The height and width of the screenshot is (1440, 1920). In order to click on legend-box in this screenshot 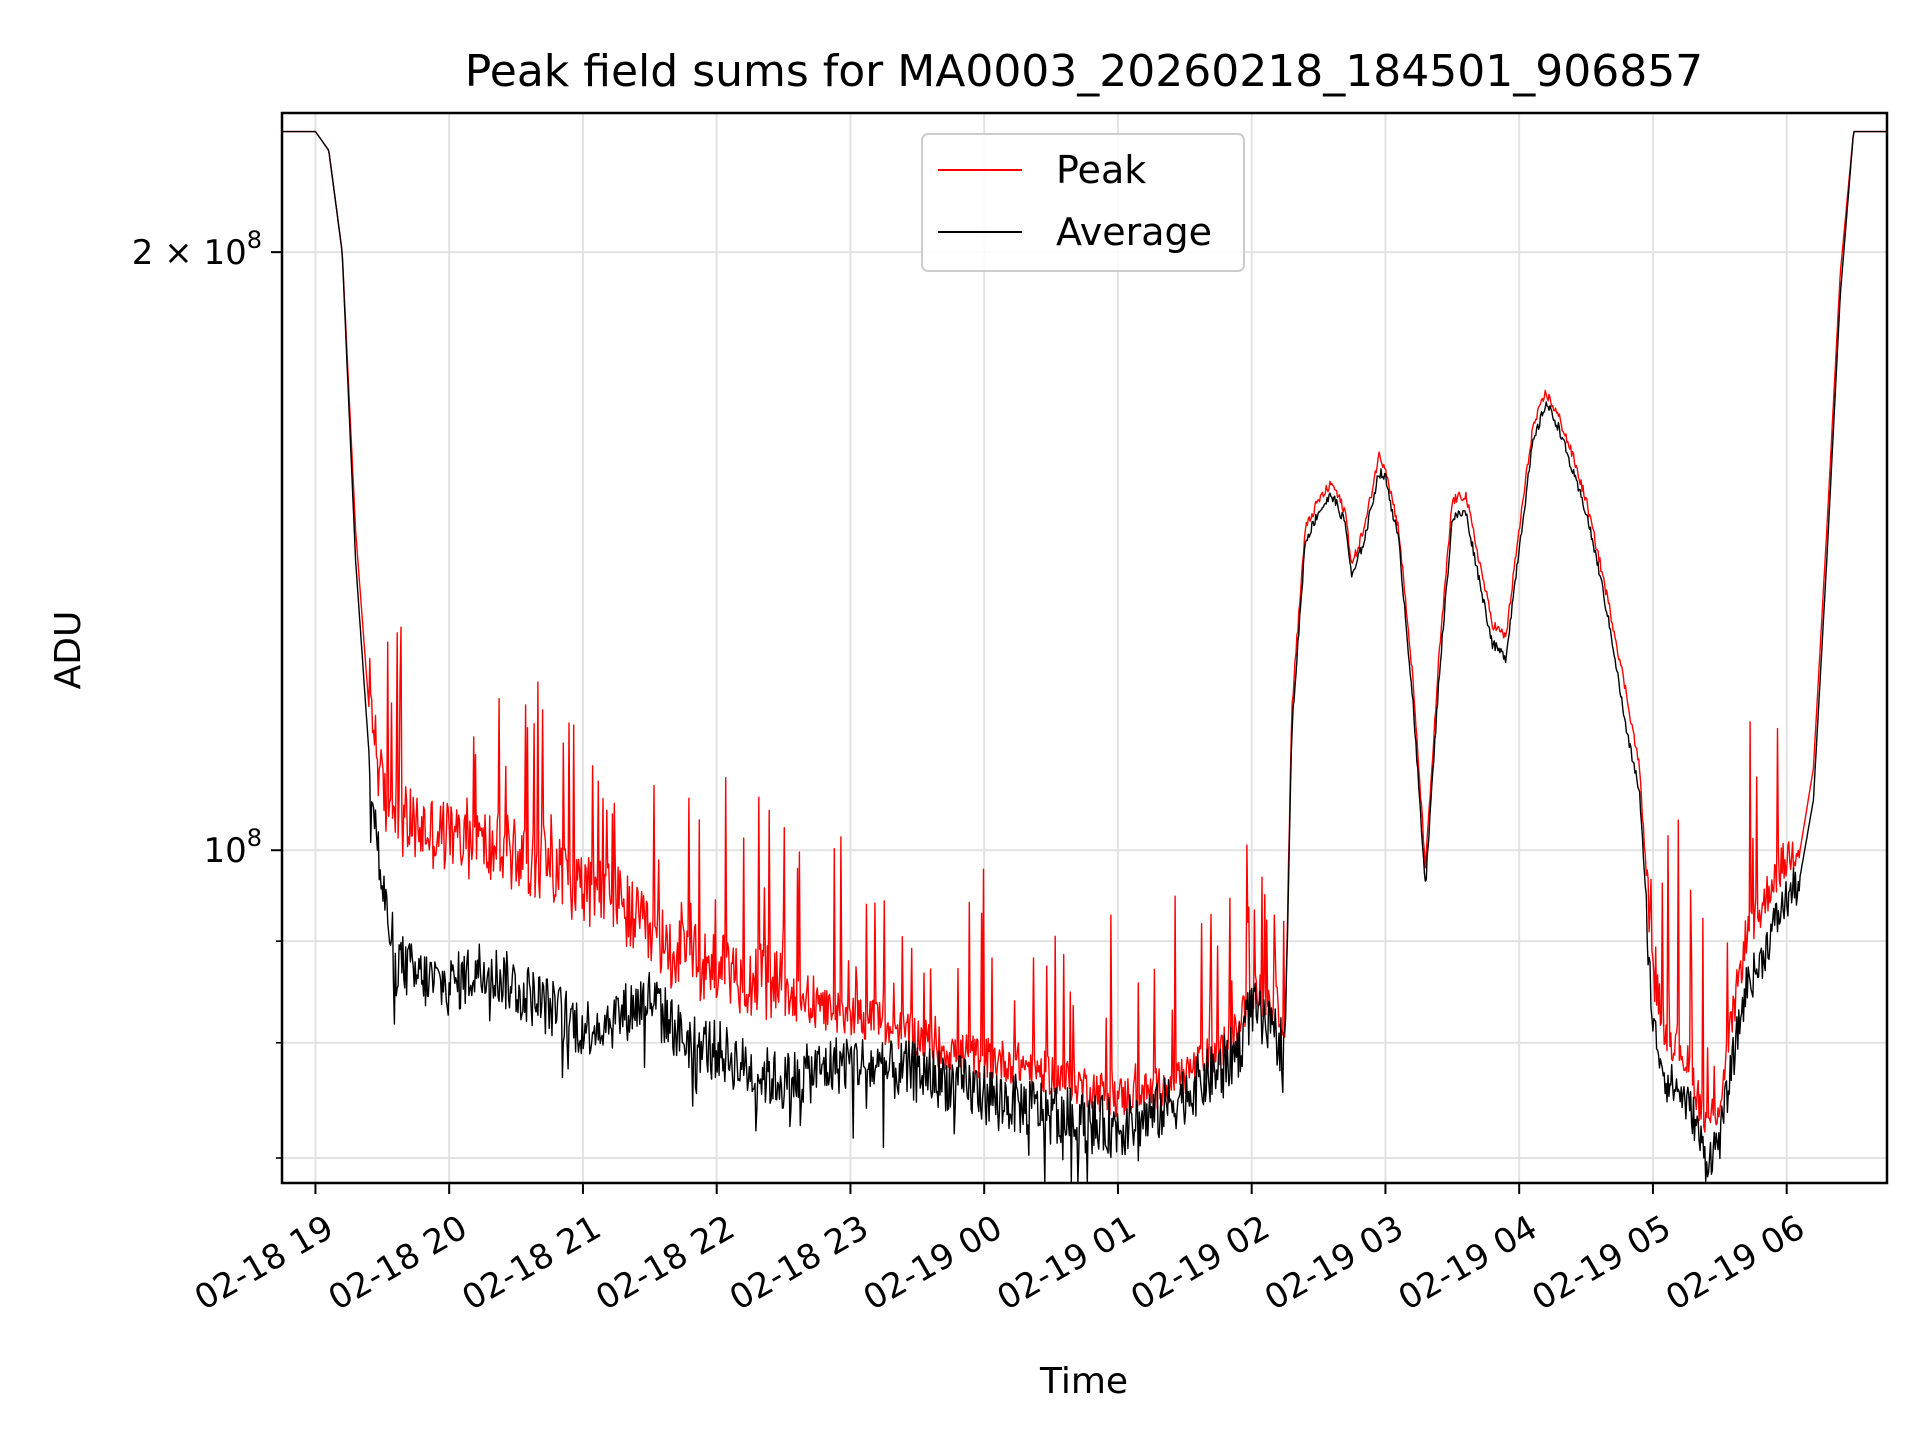, I will do `click(1083, 202)`.